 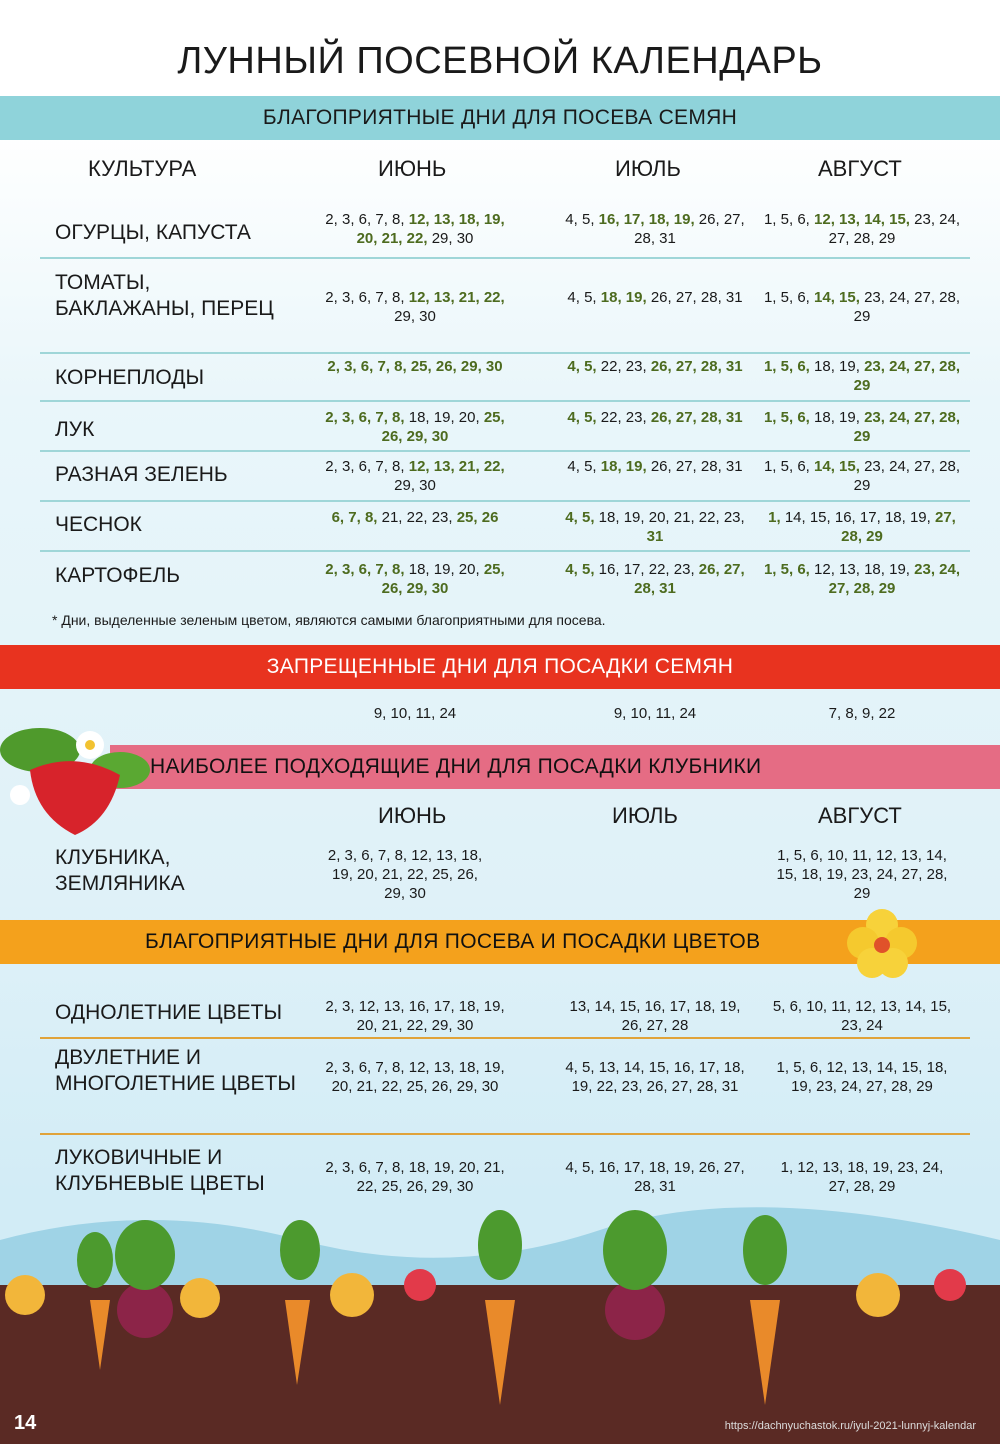 I want to click on favorable-day: 23,, so click(x=877, y=417).